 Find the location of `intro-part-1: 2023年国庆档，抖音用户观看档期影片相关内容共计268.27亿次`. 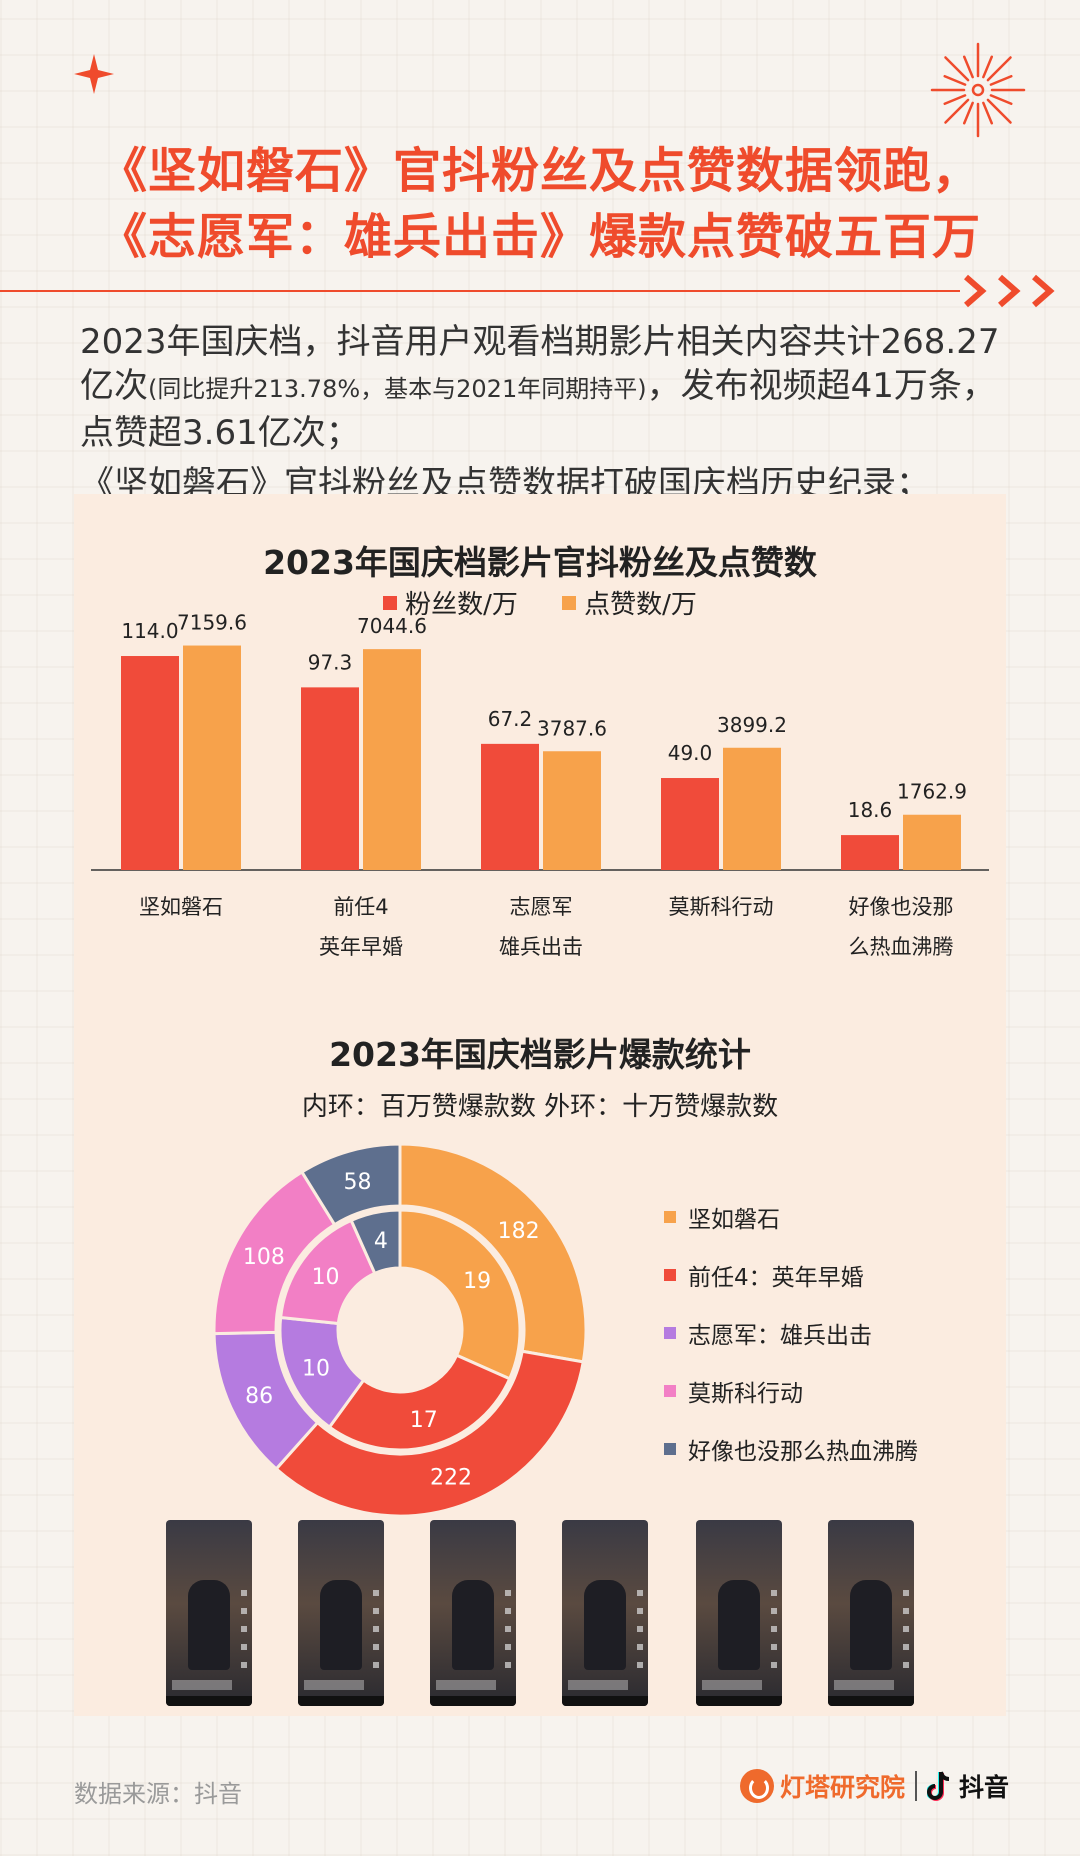

intro-part-1: 2023年国庆档，抖音用户观看档期影片相关内容共计268.27亿次 is located at coordinates (540, 364).